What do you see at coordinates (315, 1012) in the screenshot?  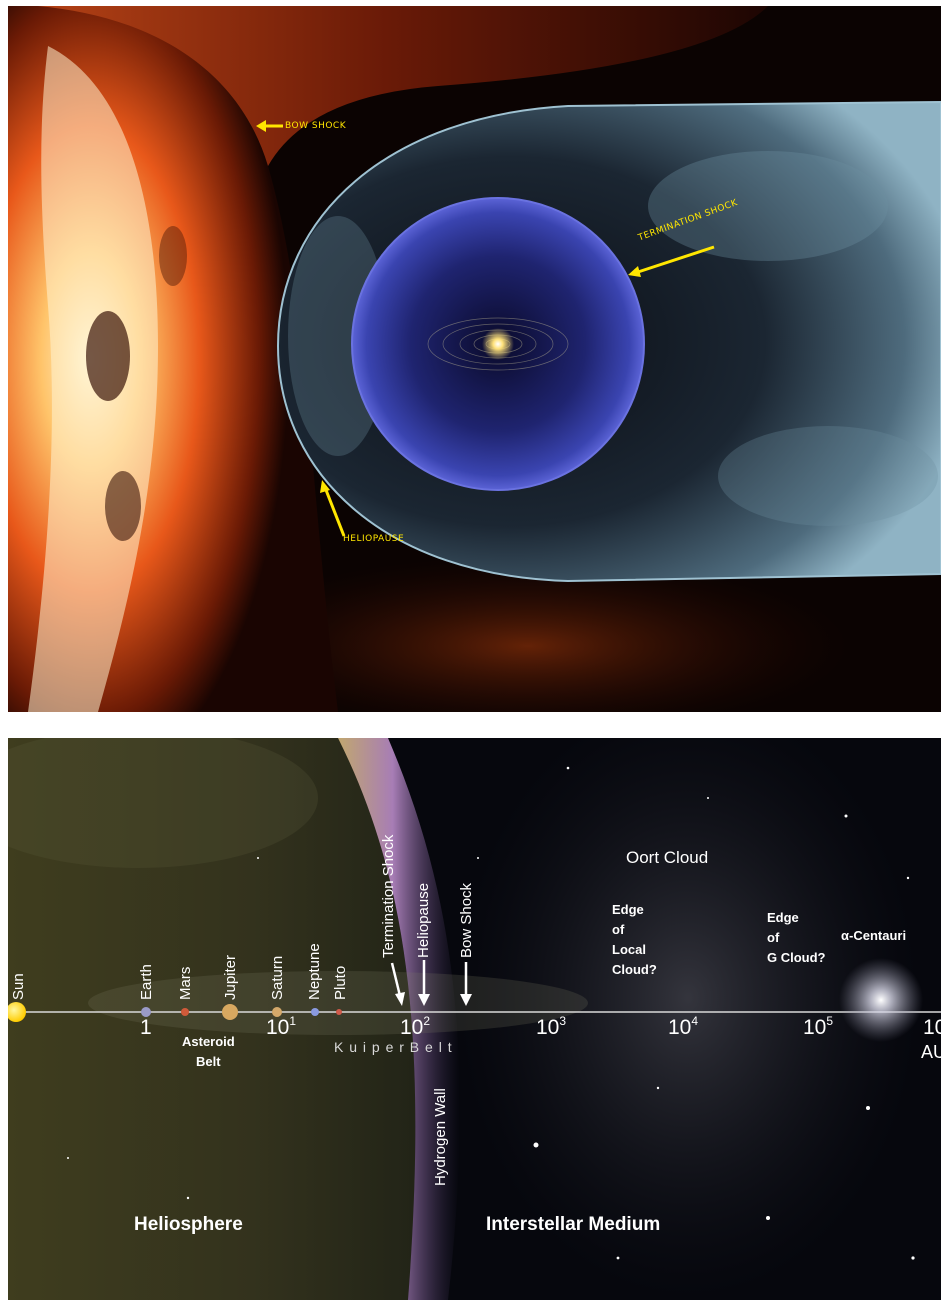 I see `neptune-icon` at bounding box center [315, 1012].